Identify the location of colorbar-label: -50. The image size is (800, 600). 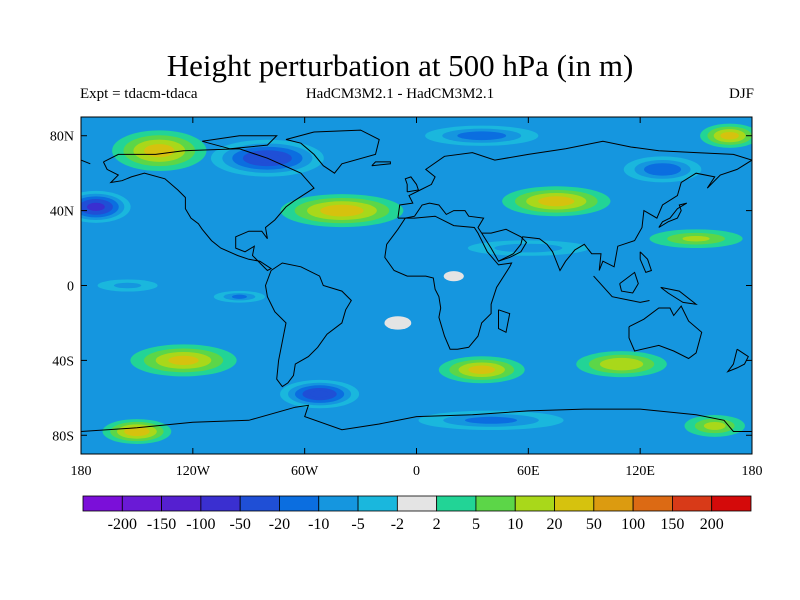
(240, 524).